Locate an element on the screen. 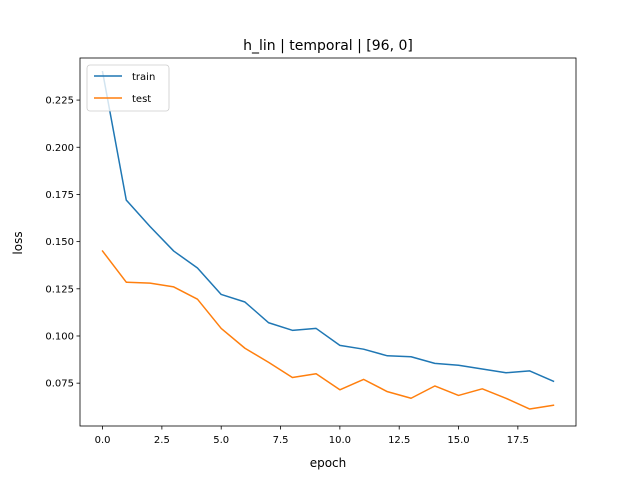 The image size is (640, 480). y-axis-ticks: 0.075 0.100 0.125 0.150 0.175 0.200 0.225 is located at coordinates (62, 243).